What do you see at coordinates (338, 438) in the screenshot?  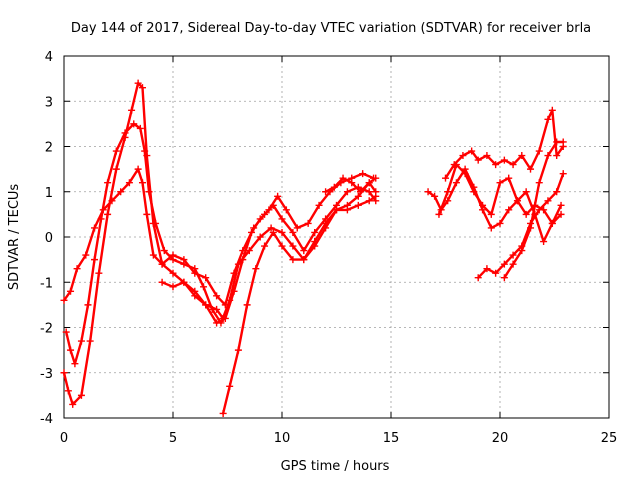 I see `x-tick-labels: 0 5 10 15 20 25` at bounding box center [338, 438].